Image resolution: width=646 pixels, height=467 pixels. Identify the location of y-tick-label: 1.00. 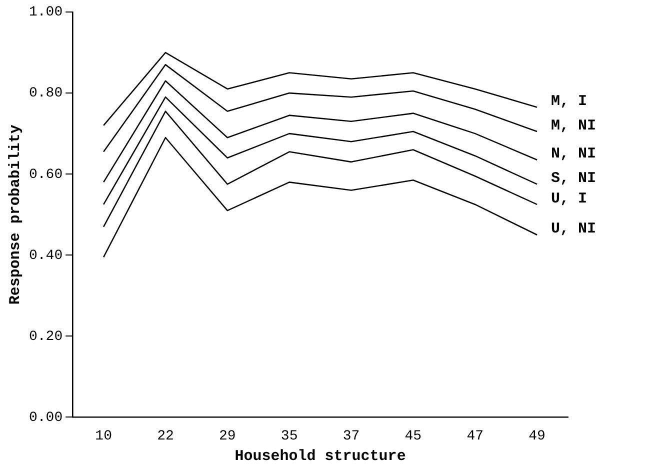
(45, 12).